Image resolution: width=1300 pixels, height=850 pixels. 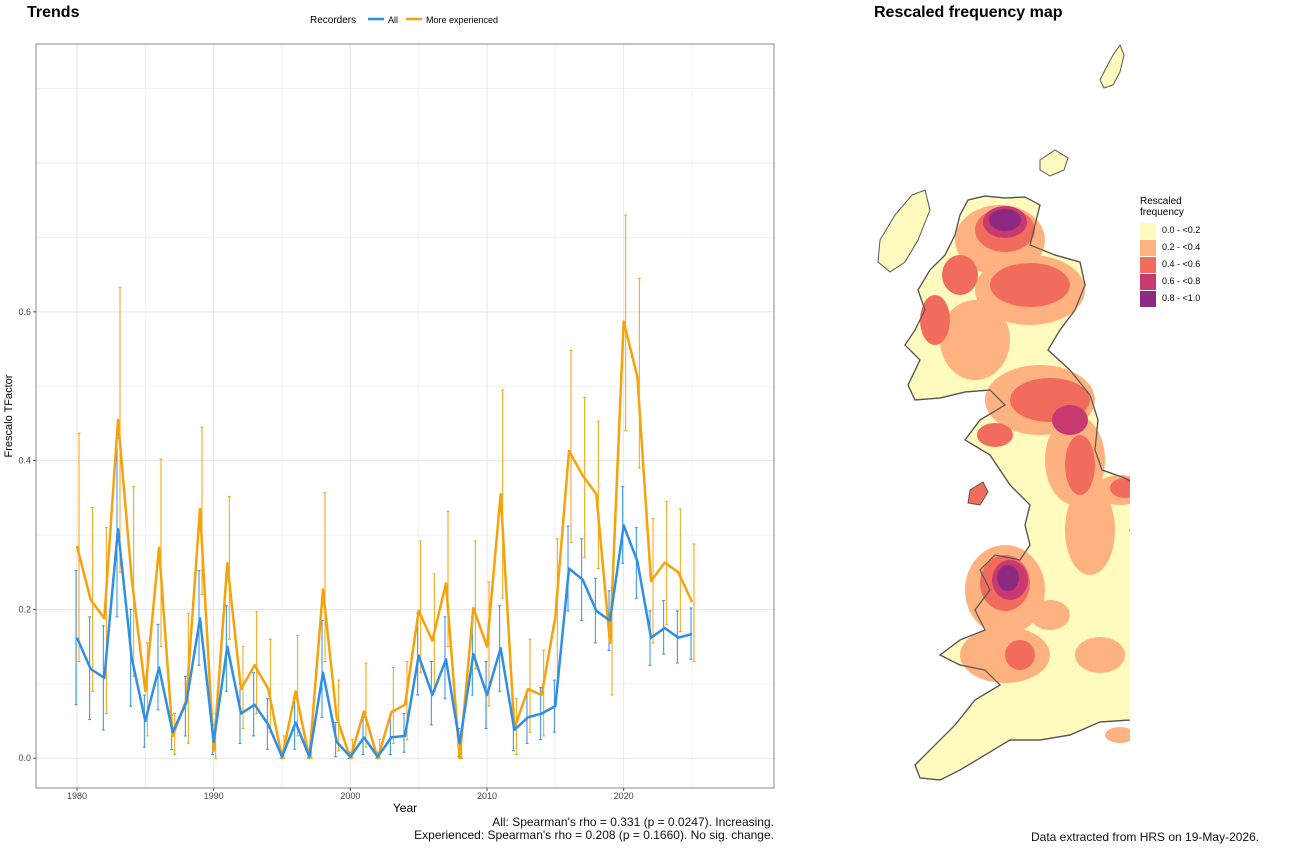 What do you see at coordinates (1161, 201) in the screenshot?
I see `map-legend-title-1: Rescaled` at bounding box center [1161, 201].